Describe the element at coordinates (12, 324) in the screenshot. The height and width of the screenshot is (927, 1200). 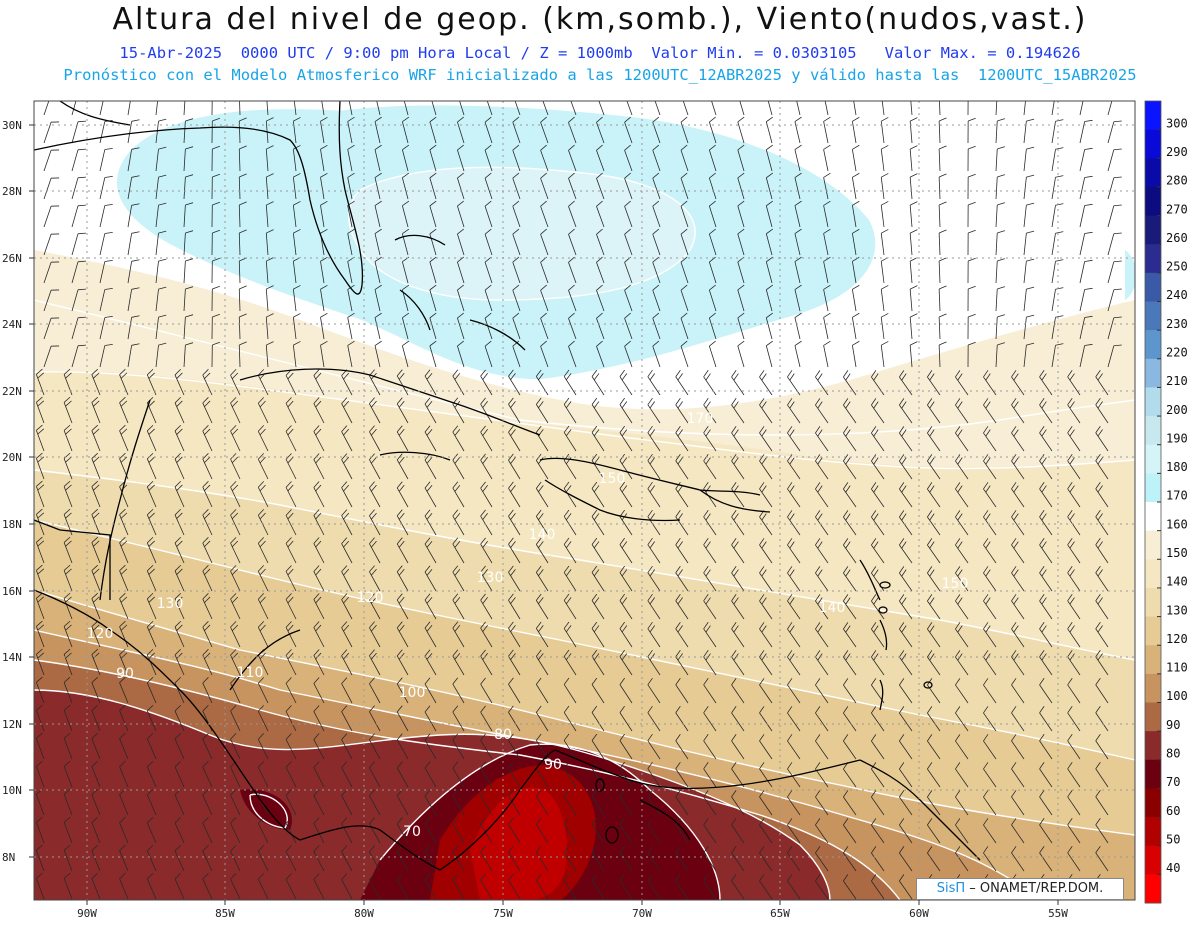
I see `lat-label: 24N` at that location.